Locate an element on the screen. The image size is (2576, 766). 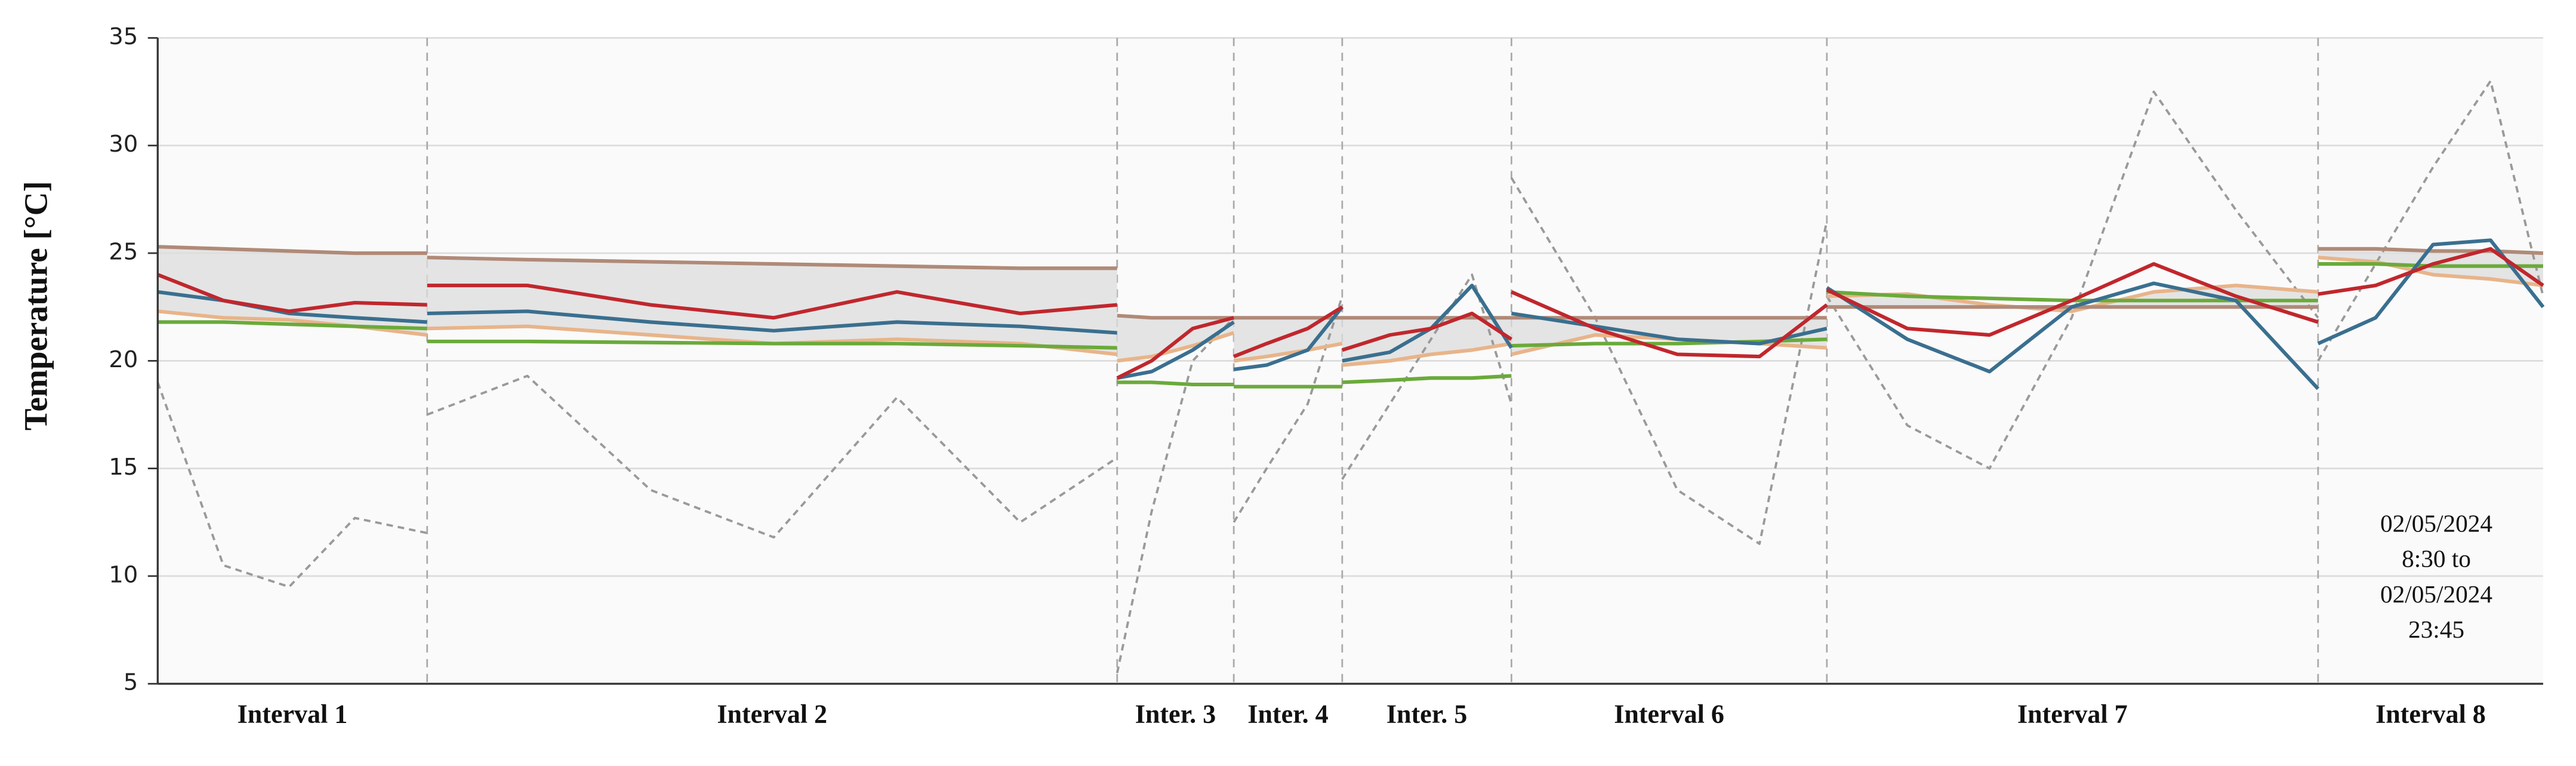
x-category-label: Interval 8 is located at coordinates (2430, 714).